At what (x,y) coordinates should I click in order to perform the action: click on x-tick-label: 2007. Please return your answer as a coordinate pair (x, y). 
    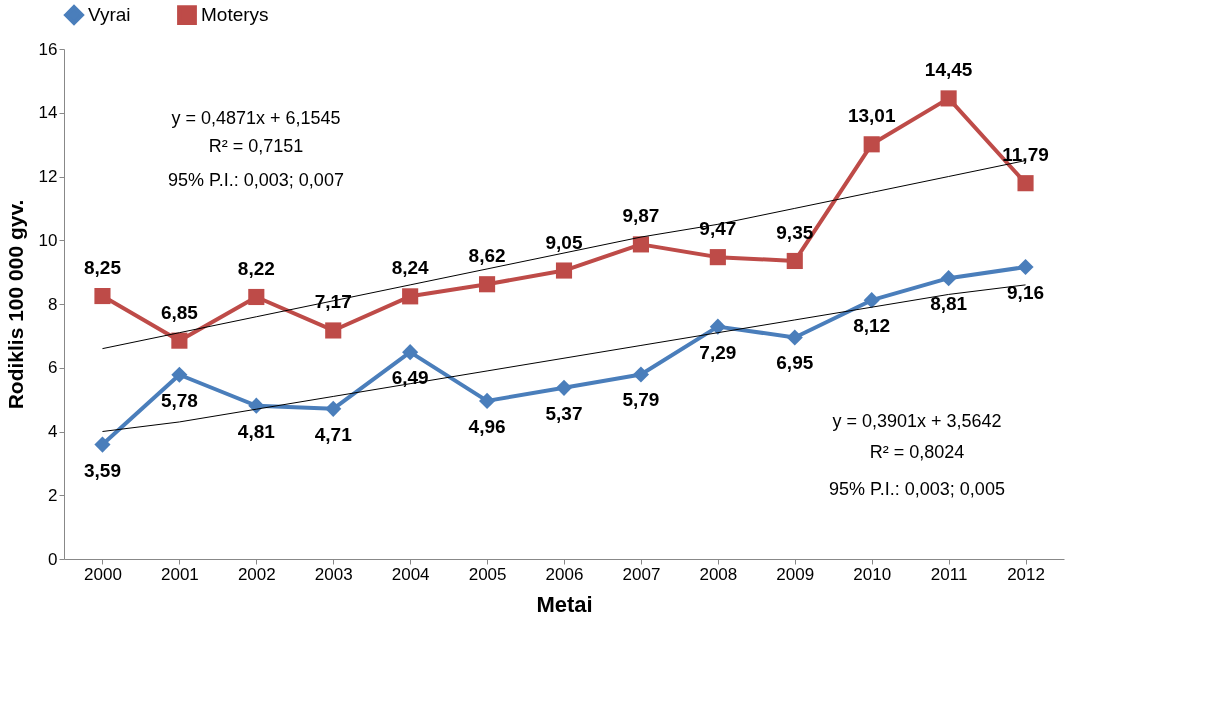
    Looking at the image, I should click on (641, 574).